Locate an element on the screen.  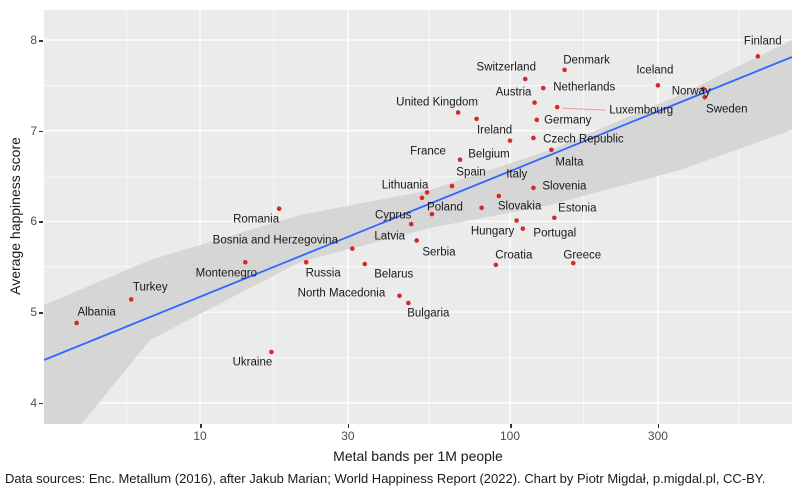
country-label: Serbia is located at coordinates (439, 252).